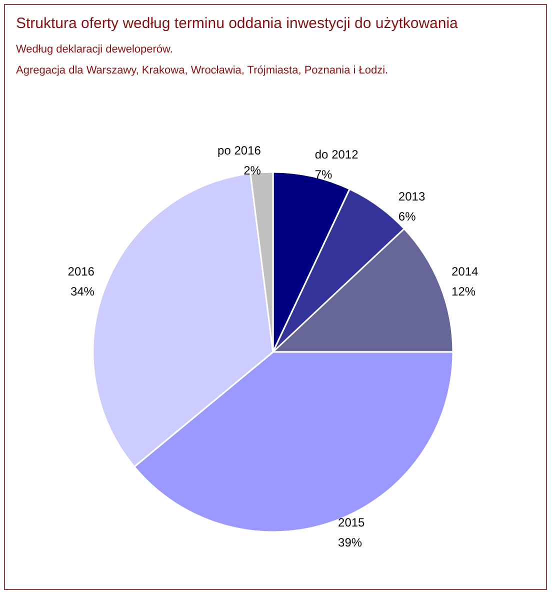 This screenshot has width=553, height=598. What do you see at coordinates (240, 150) in the screenshot?
I see `slice-label: po 2016` at bounding box center [240, 150].